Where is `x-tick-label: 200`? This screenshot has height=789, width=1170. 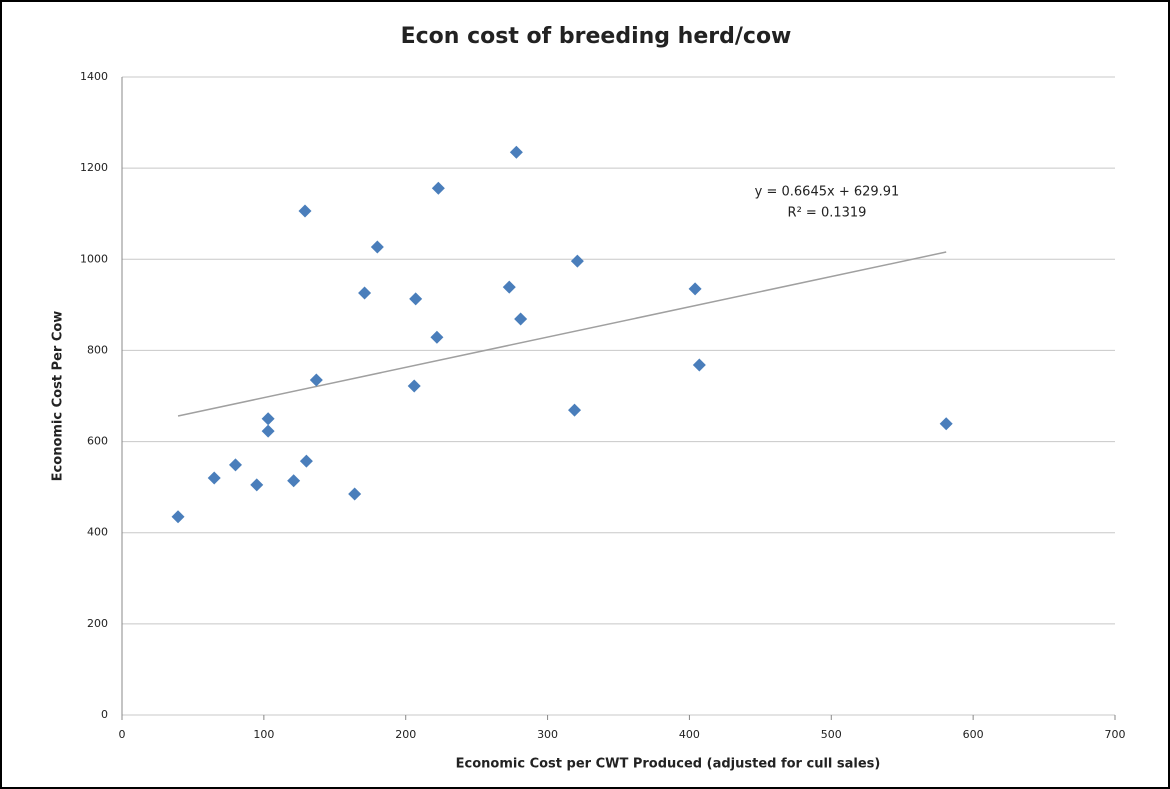 x-tick-label: 200 is located at coordinates (405, 734).